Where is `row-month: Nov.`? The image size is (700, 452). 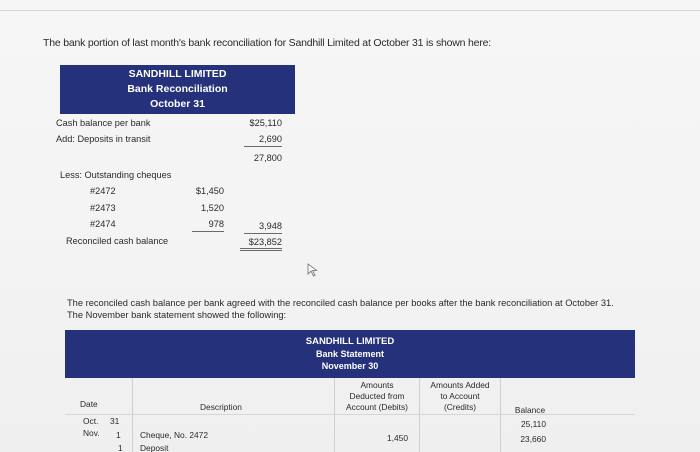
row-month: Nov. is located at coordinates (91, 433).